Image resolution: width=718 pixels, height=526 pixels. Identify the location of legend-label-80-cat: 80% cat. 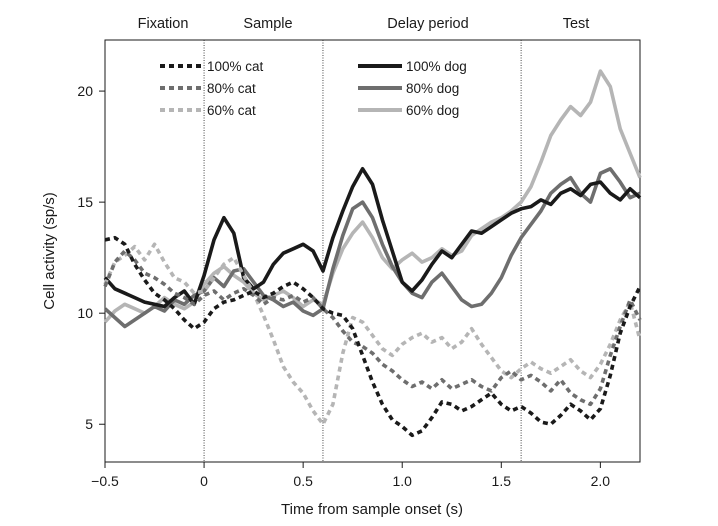
(231, 88).